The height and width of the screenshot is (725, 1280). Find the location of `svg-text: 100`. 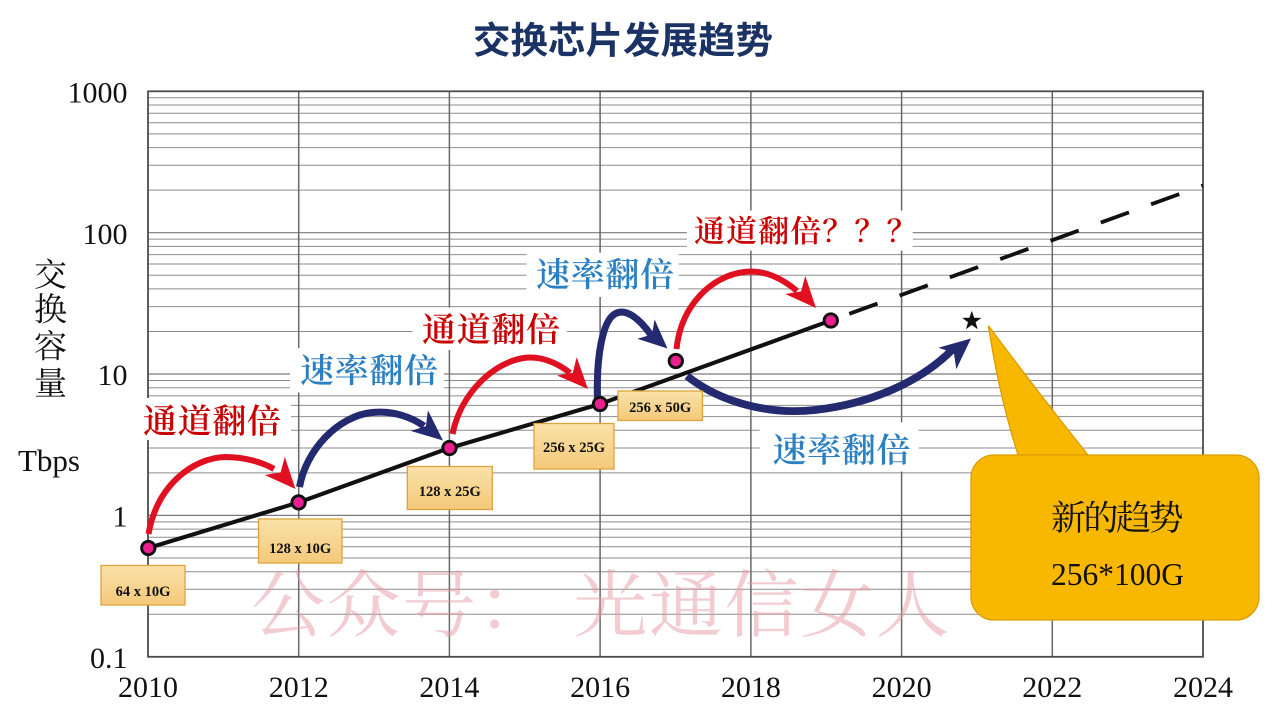

svg-text: 100 is located at coordinates (105, 234).